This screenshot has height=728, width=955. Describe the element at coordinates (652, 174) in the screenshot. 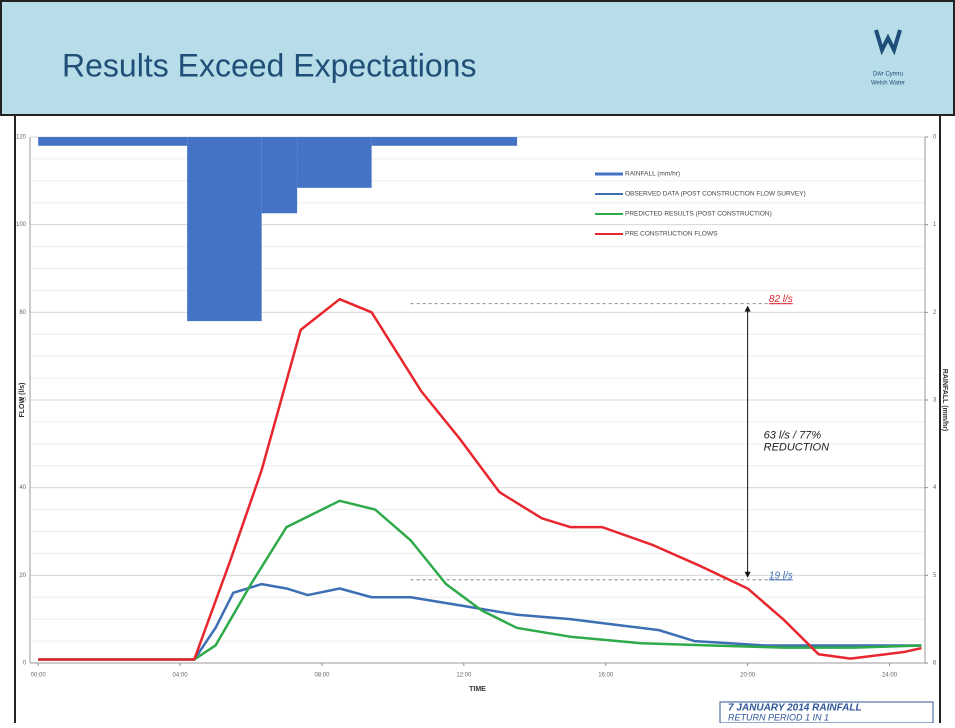

I see `legend-label: RAINFALL (mm/hr)` at that location.